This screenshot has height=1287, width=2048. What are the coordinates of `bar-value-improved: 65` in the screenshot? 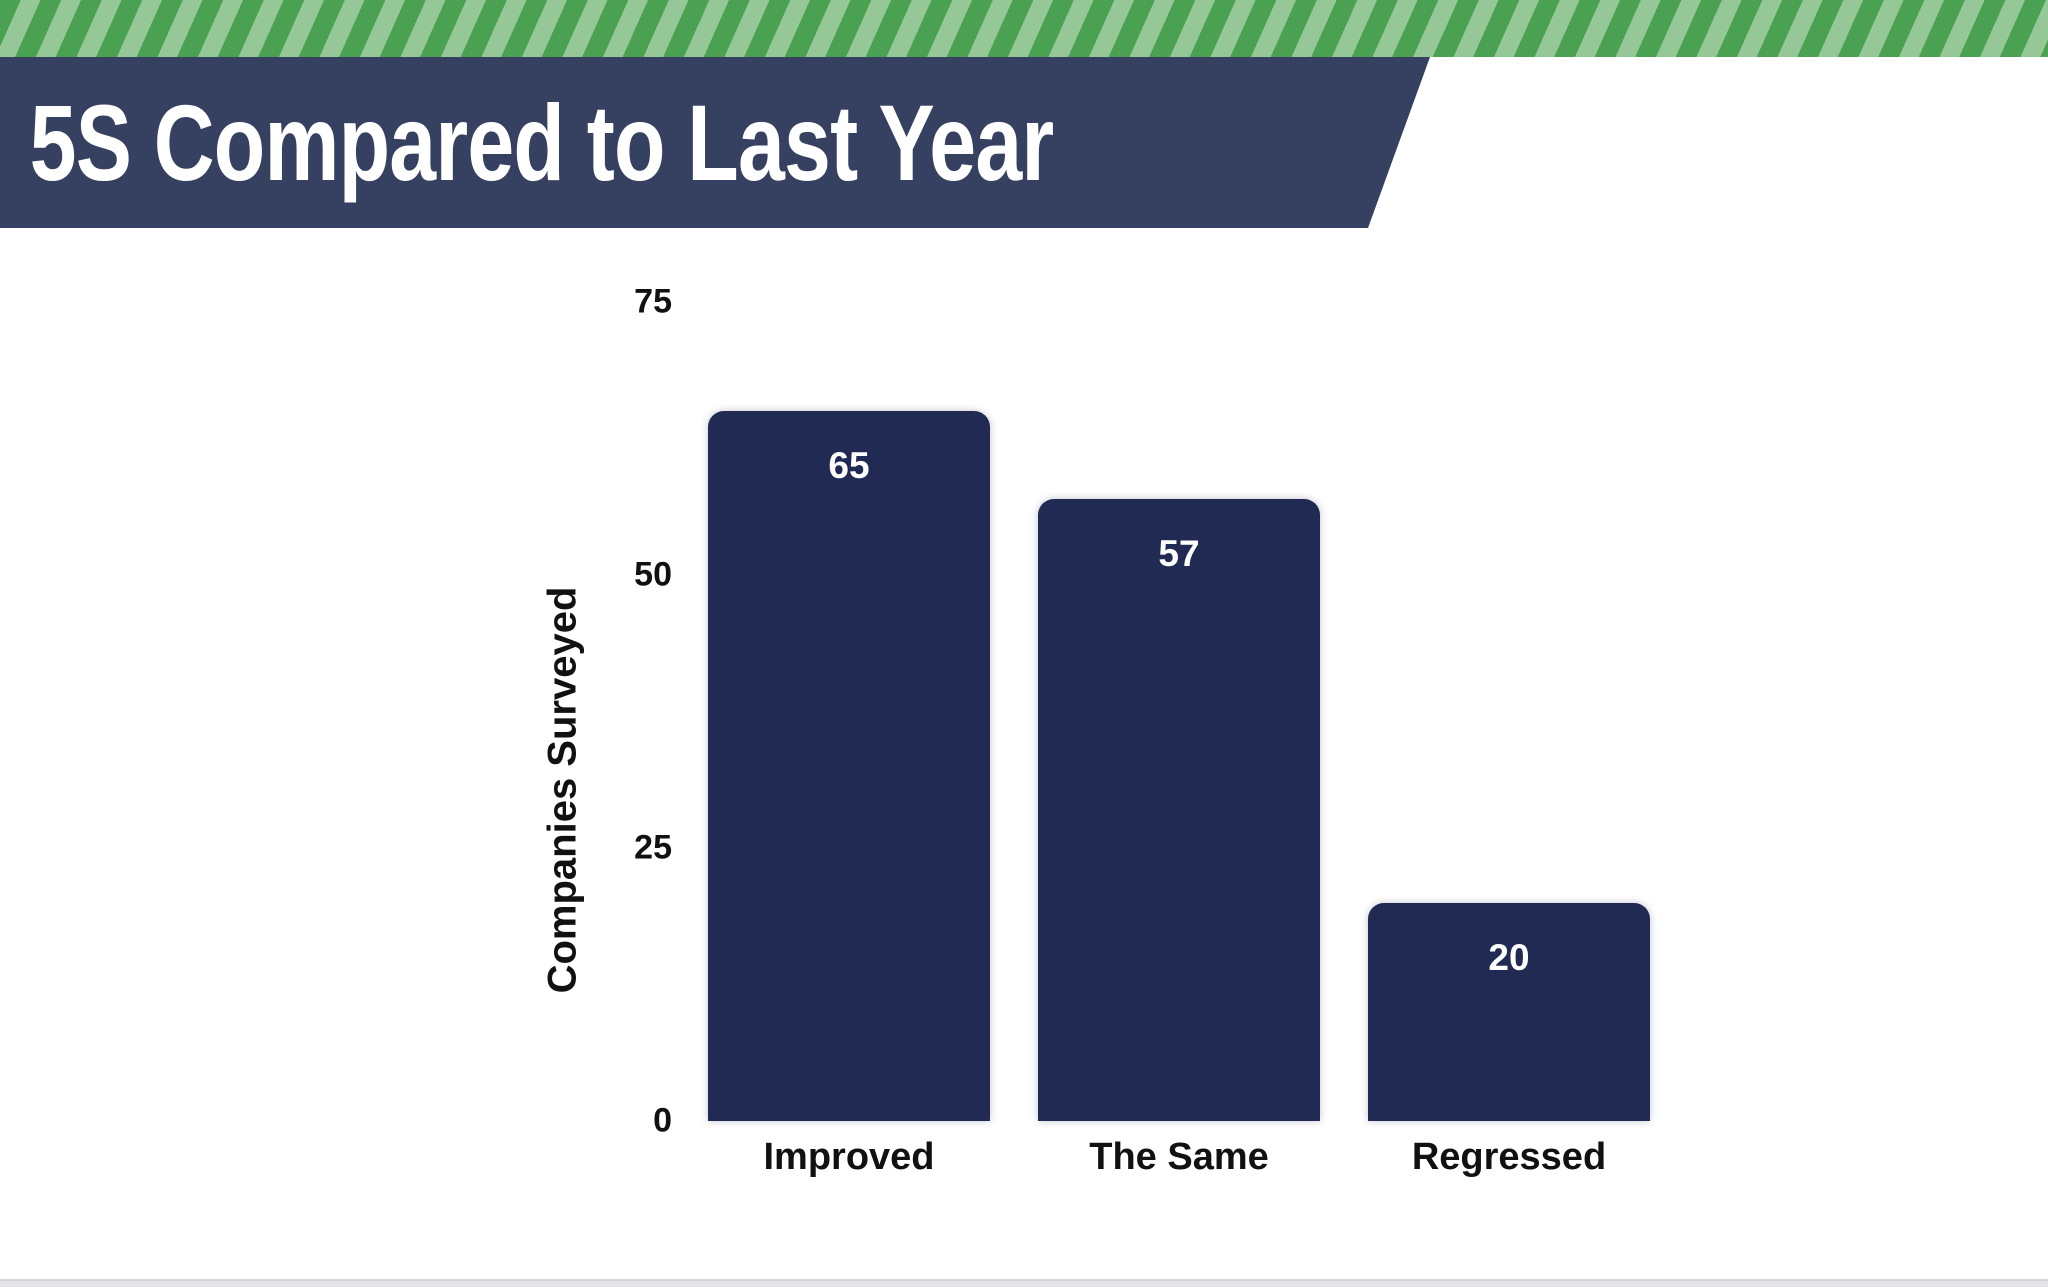 It's located at (849, 465).